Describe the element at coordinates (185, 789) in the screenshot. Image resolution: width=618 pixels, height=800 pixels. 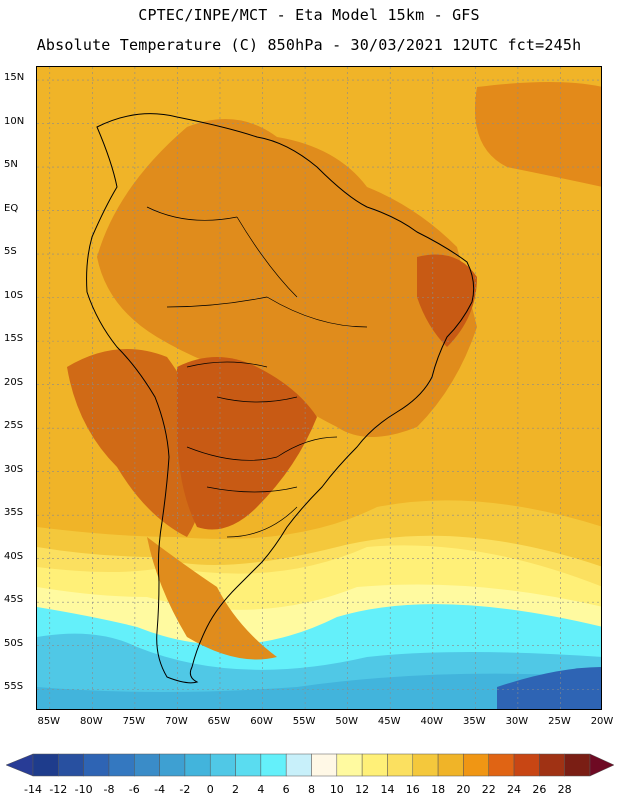
I see `legend-label: -2` at that location.